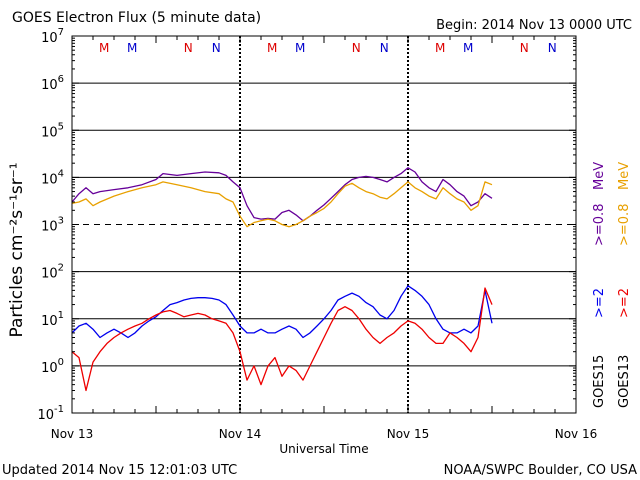 This screenshot has width=640, height=480. I want to click on x-tick-label: Nov 13, so click(72, 434).